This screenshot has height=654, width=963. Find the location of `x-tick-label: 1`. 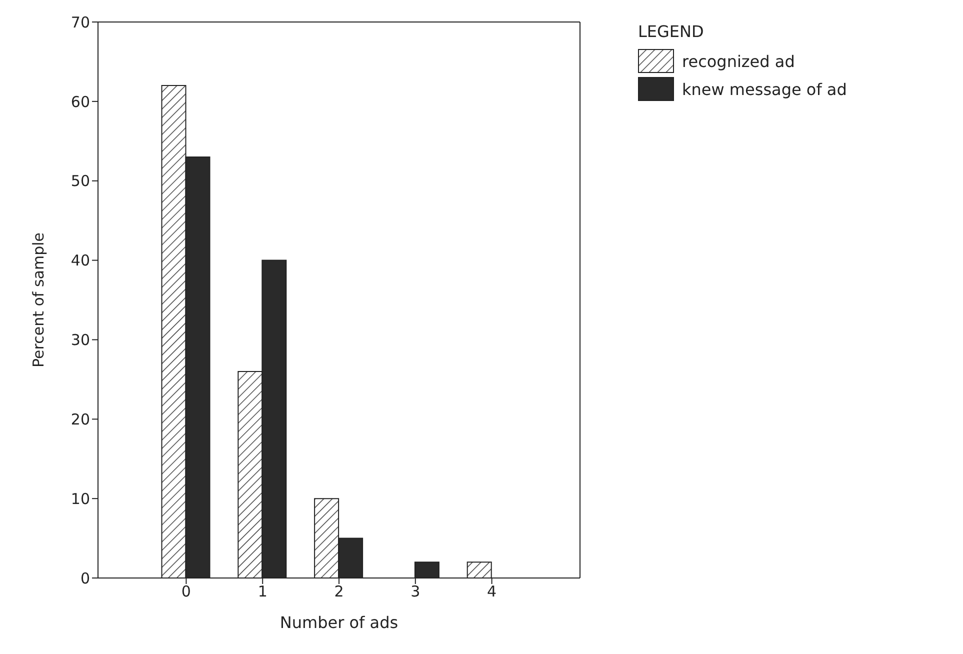

x-tick-label: 1 is located at coordinates (263, 591).